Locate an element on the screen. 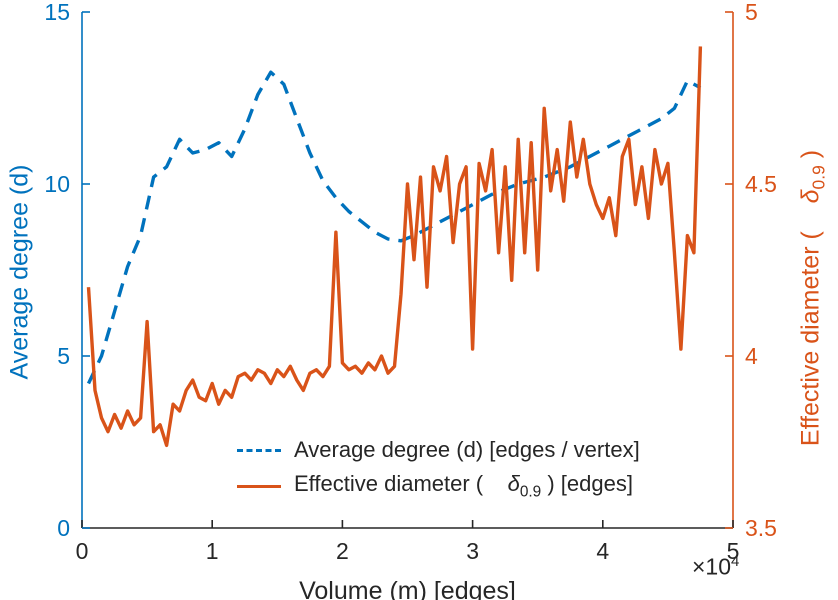 The image size is (838, 600). x-axis-title: Volume (m) [edges] is located at coordinates (407, 588).